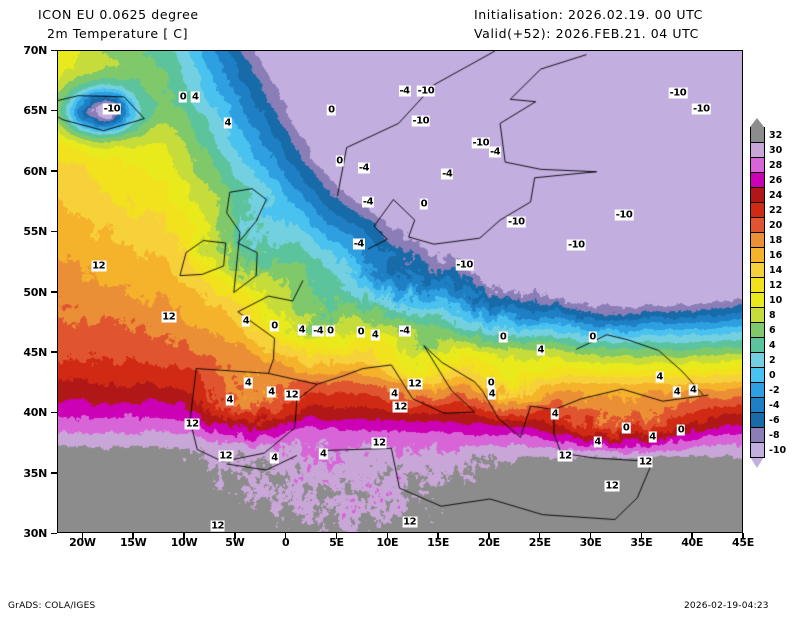 The image size is (800, 618). What do you see at coordinates (726, 606) in the screenshot?
I see `footer-timestamp: 2026-02-19-04:23` at bounding box center [726, 606].